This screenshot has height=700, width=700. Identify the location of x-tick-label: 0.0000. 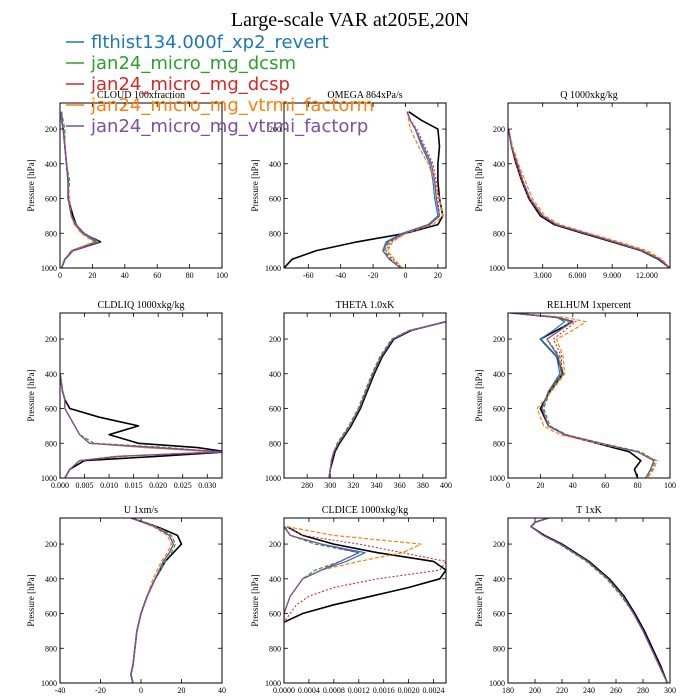
(284, 690).